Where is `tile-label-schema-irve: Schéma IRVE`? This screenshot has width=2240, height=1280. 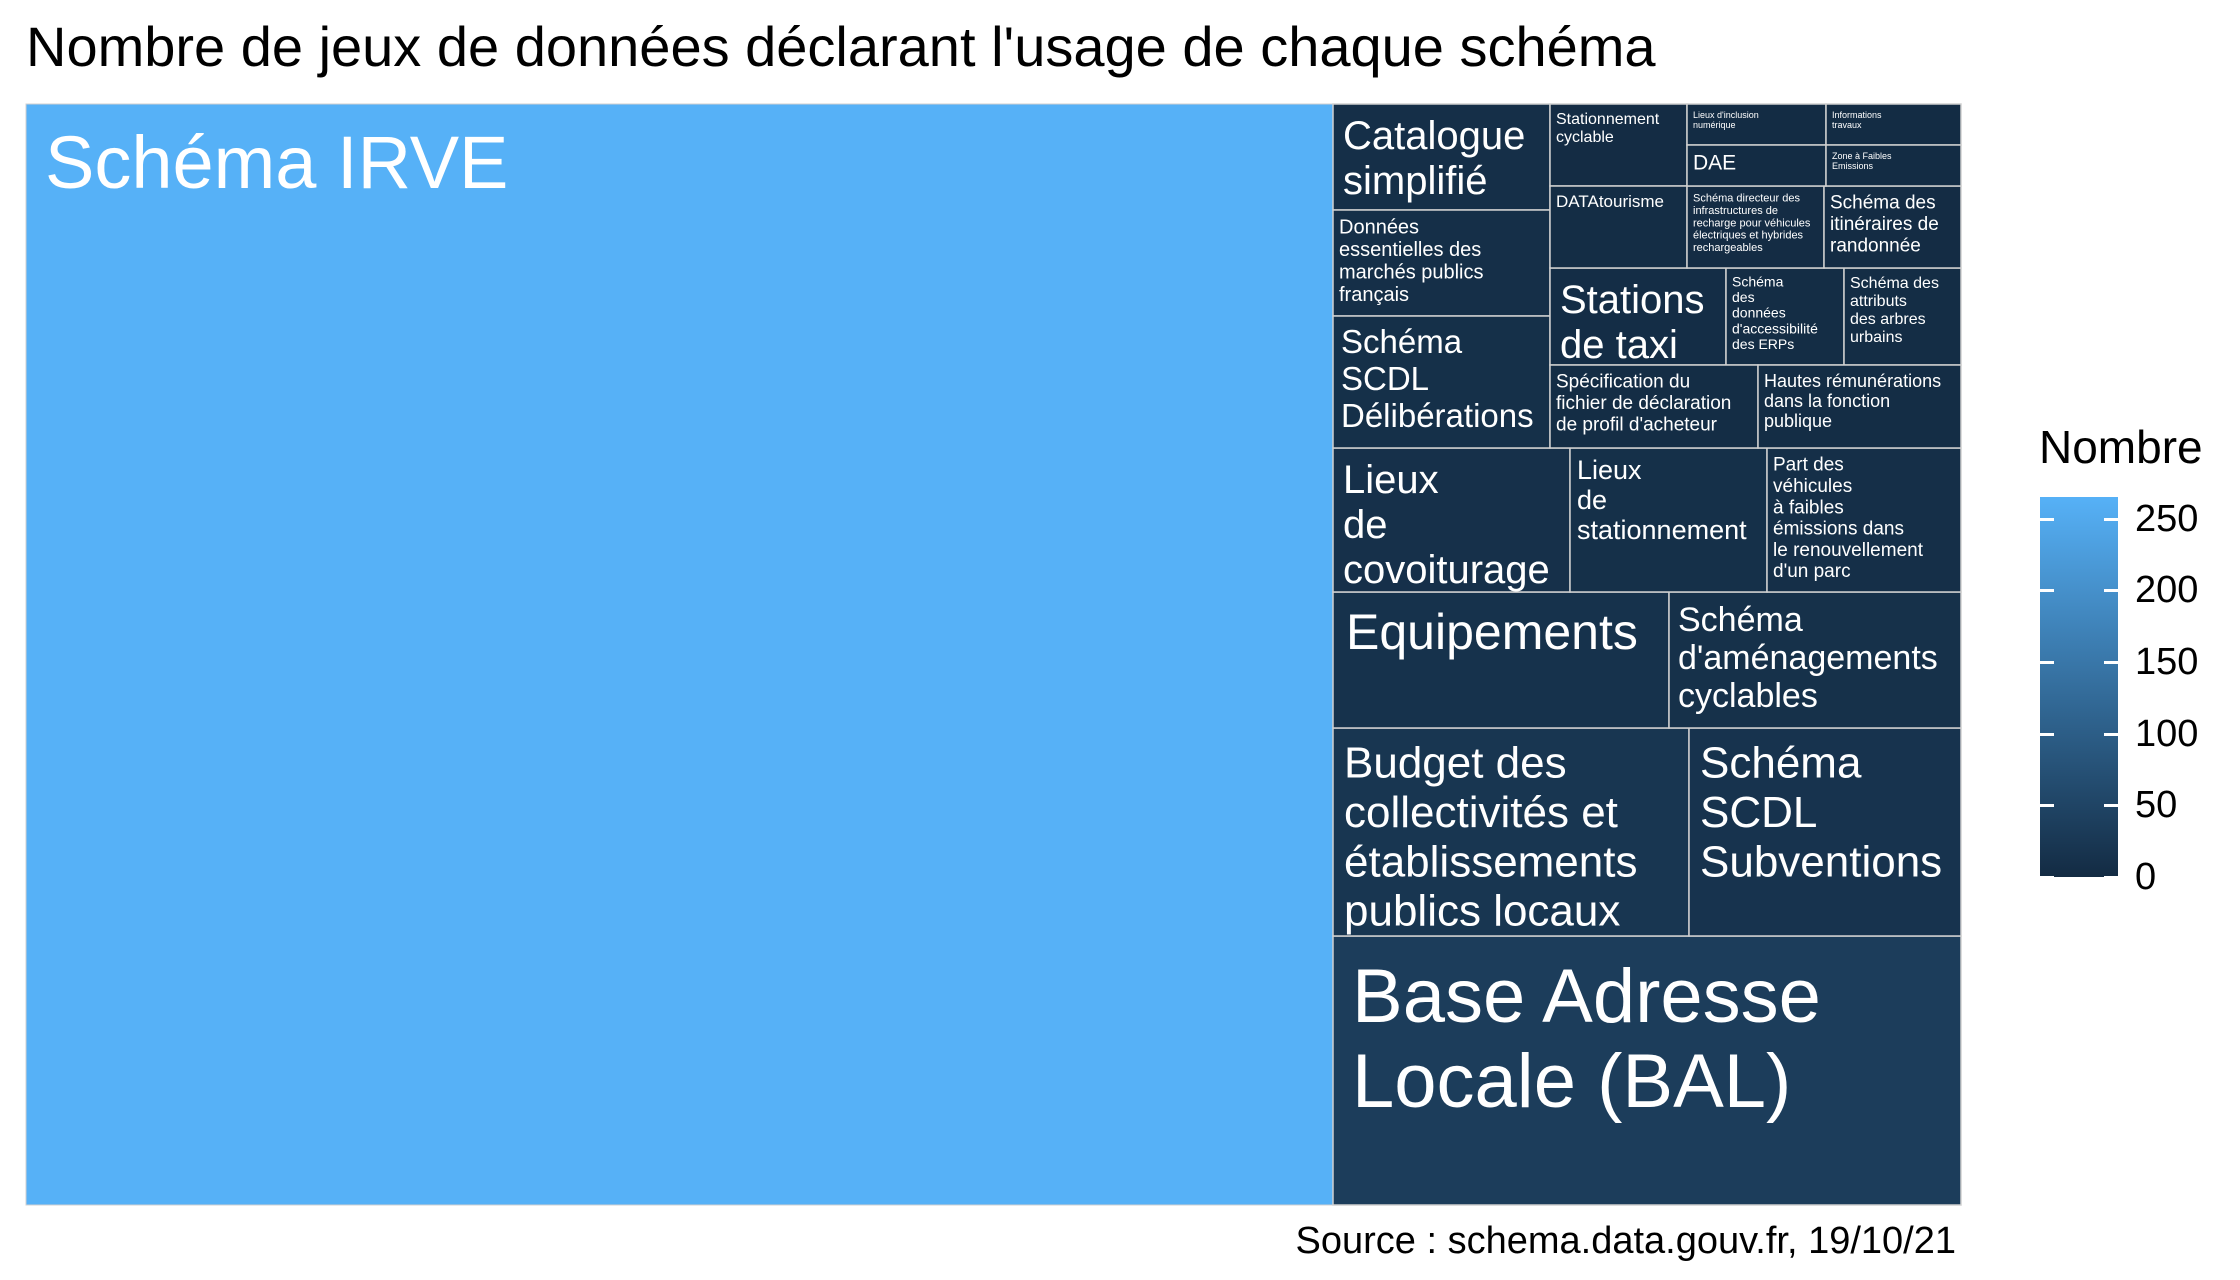 tile-label-schema-irve: Schéma IRVE is located at coordinates (276, 162).